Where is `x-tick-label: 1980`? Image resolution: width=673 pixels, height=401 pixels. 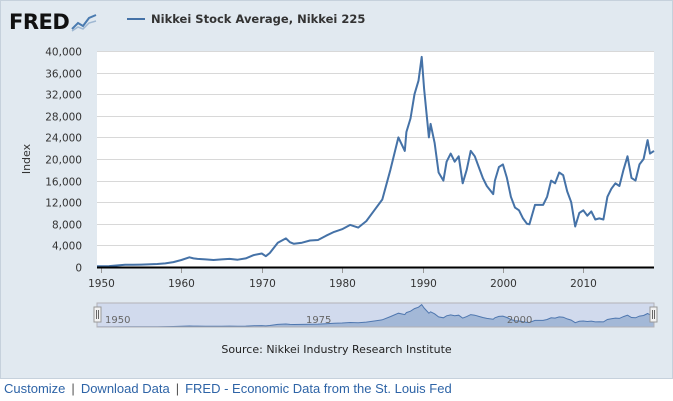
x-tick-label: 1980 is located at coordinates (342, 284).